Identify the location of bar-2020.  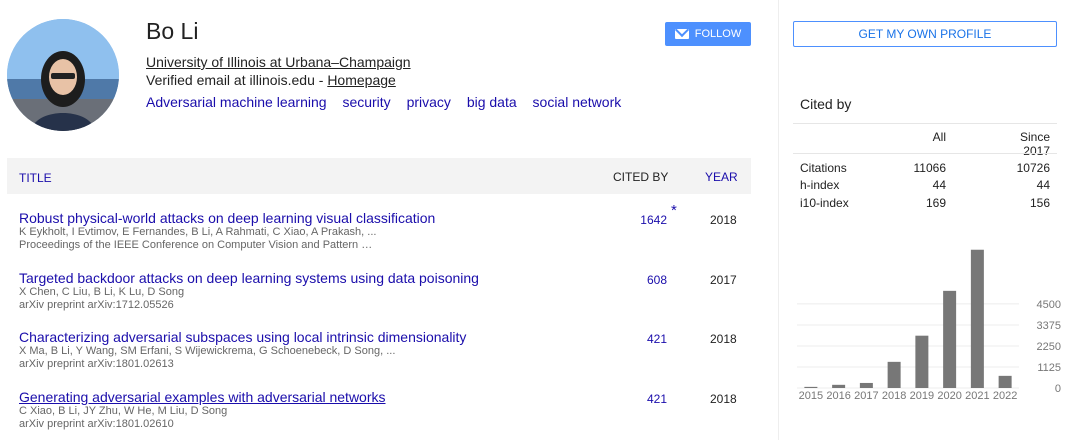
(950, 339).